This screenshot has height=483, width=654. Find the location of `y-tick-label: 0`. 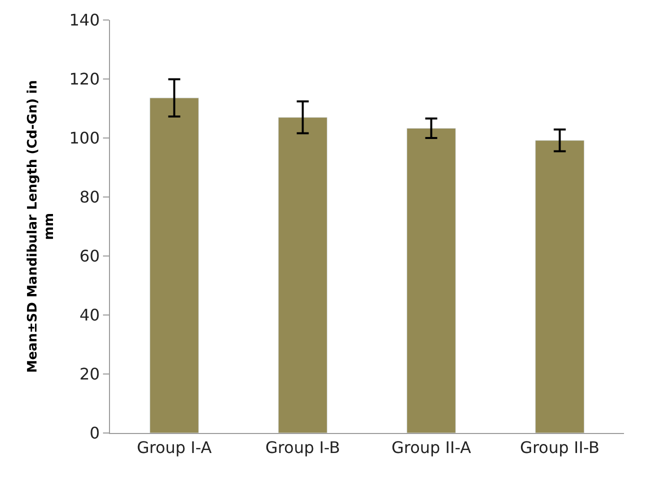

y-tick-label: 0 is located at coordinates (95, 433).